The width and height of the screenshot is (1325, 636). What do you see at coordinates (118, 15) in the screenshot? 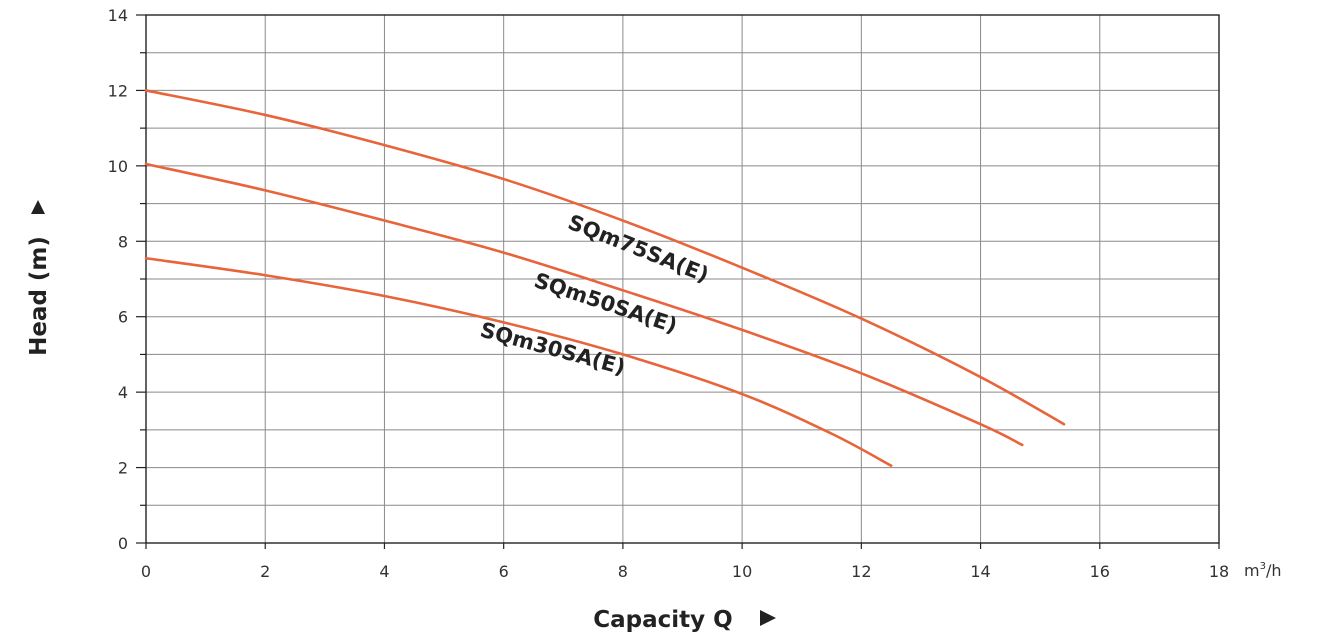
I see `y-tick-label: 14` at bounding box center [118, 15].